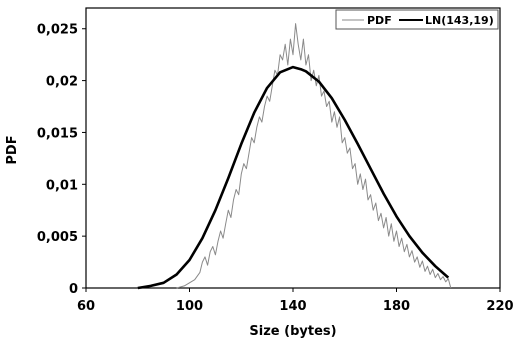 The image size is (518, 339). Describe the element at coordinates (292, 306) in the screenshot. I see `x-tick-label: 140` at that location.